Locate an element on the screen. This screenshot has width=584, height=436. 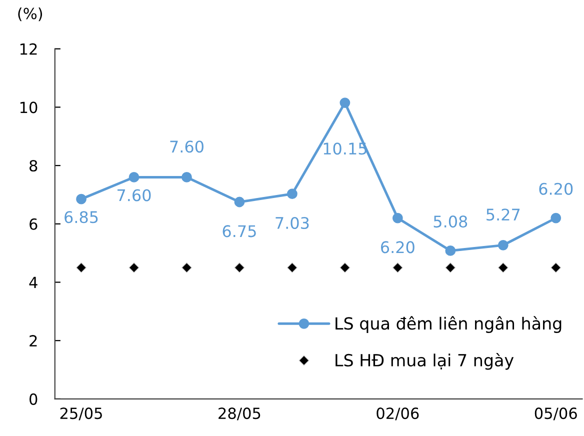
y-tick-label: 10 is located at coordinates (29, 108).